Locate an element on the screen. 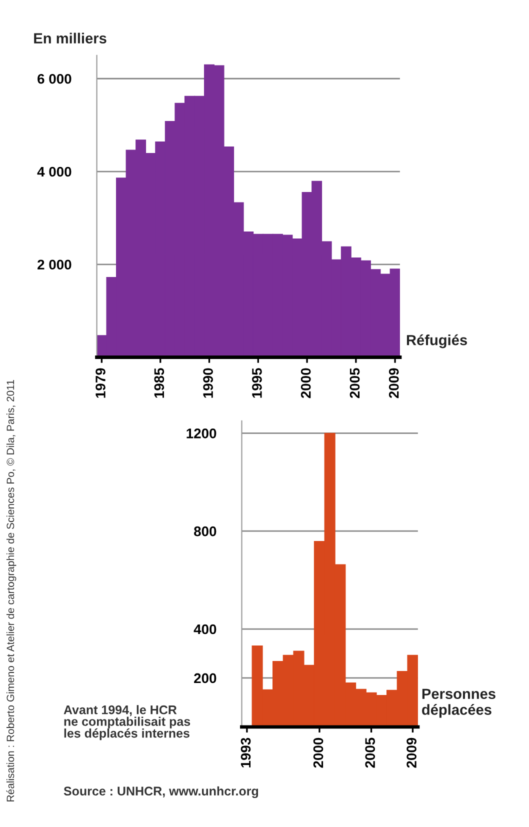 The height and width of the screenshot is (827, 529). x-tick-label: 1993 is located at coordinates (245, 753).